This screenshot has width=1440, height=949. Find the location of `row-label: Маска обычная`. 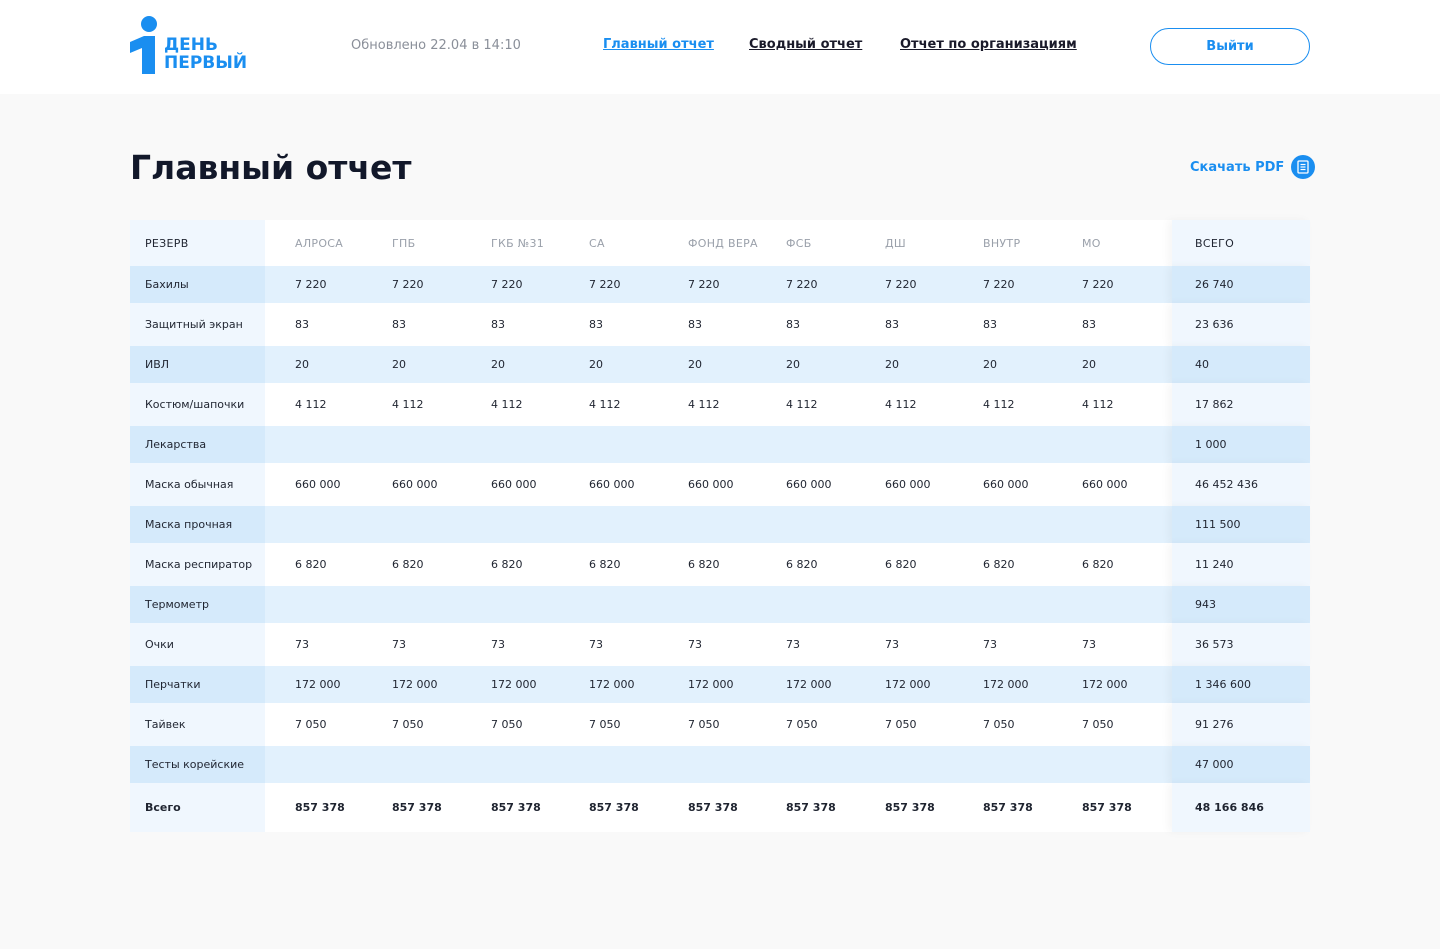

row-label: Маска обычная is located at coordinates (189, 484).